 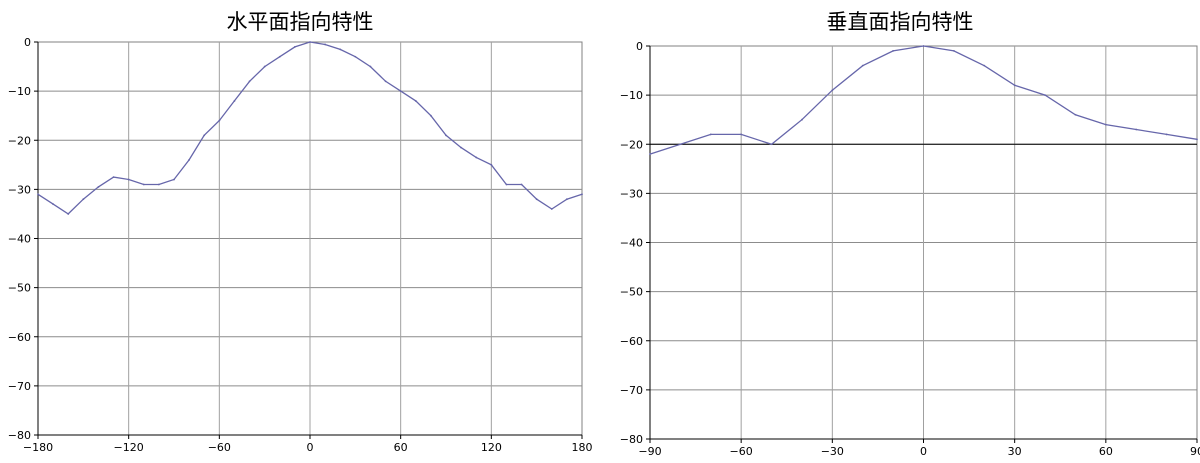 I want to click on chart-title: 水平面指向特性, so click(x=300, y=22).